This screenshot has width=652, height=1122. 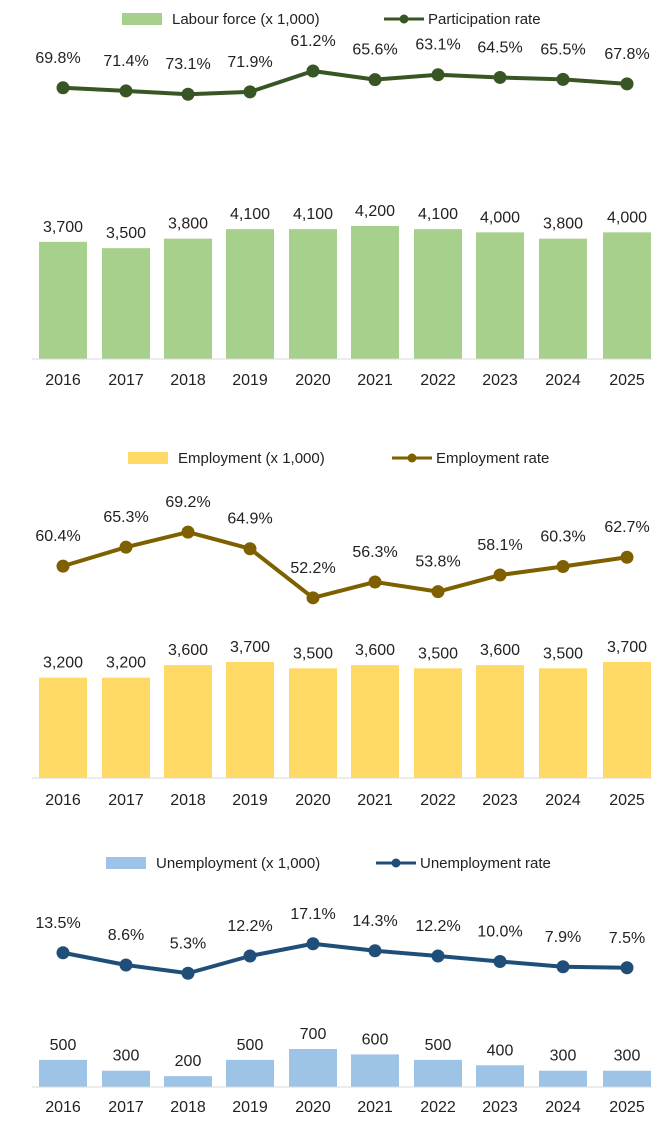 What do you see at coordinates (188, 224) in the screenshot?
I see `bar-value-label: 3,800` at bounding box center [188, 224].